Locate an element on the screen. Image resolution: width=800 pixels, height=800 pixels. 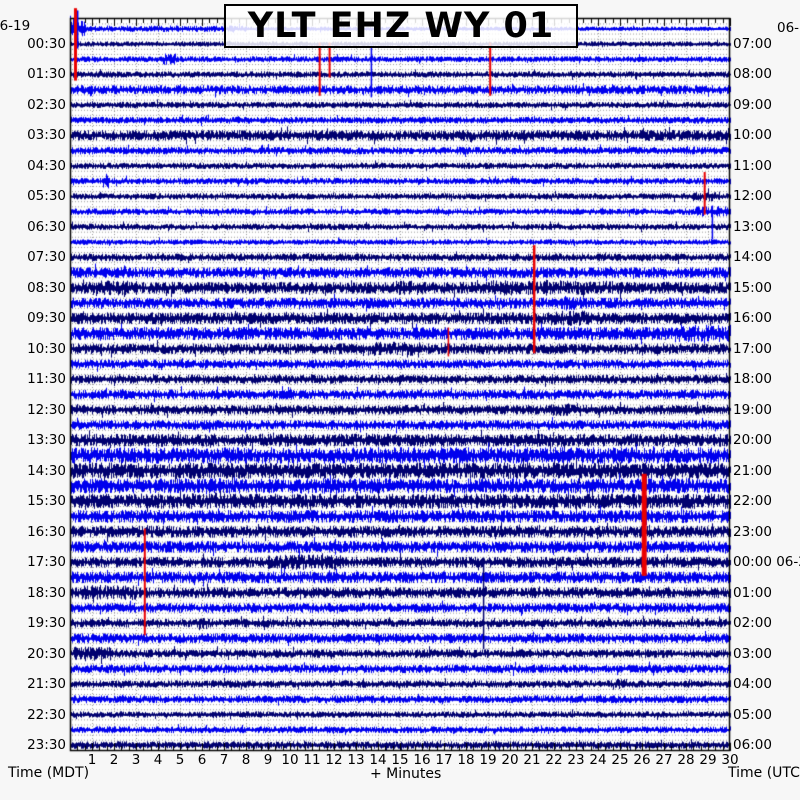
left-time-label: 23:30 is located at coordinates (46, 745).